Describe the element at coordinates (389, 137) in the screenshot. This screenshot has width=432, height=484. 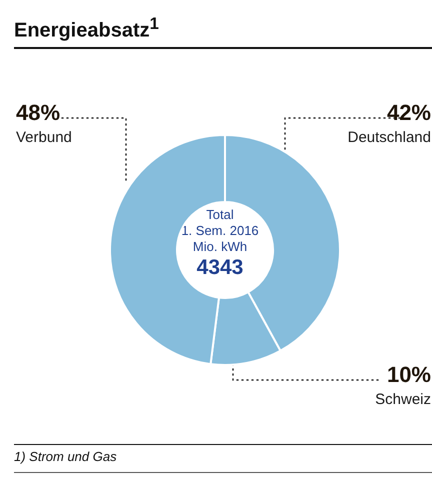
I see `slice-label: Deutschland` at that location.